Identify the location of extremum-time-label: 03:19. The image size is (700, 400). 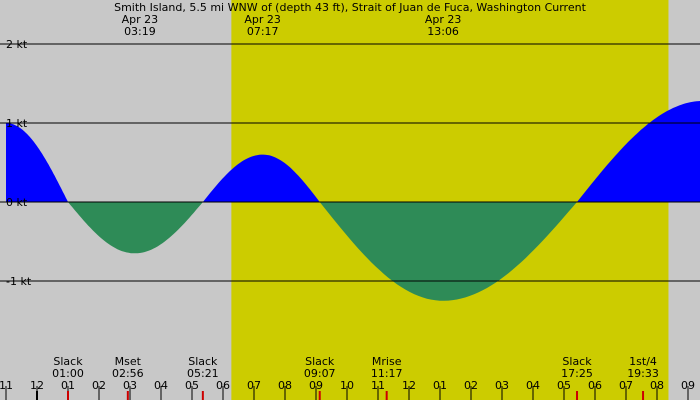
(140, 31).